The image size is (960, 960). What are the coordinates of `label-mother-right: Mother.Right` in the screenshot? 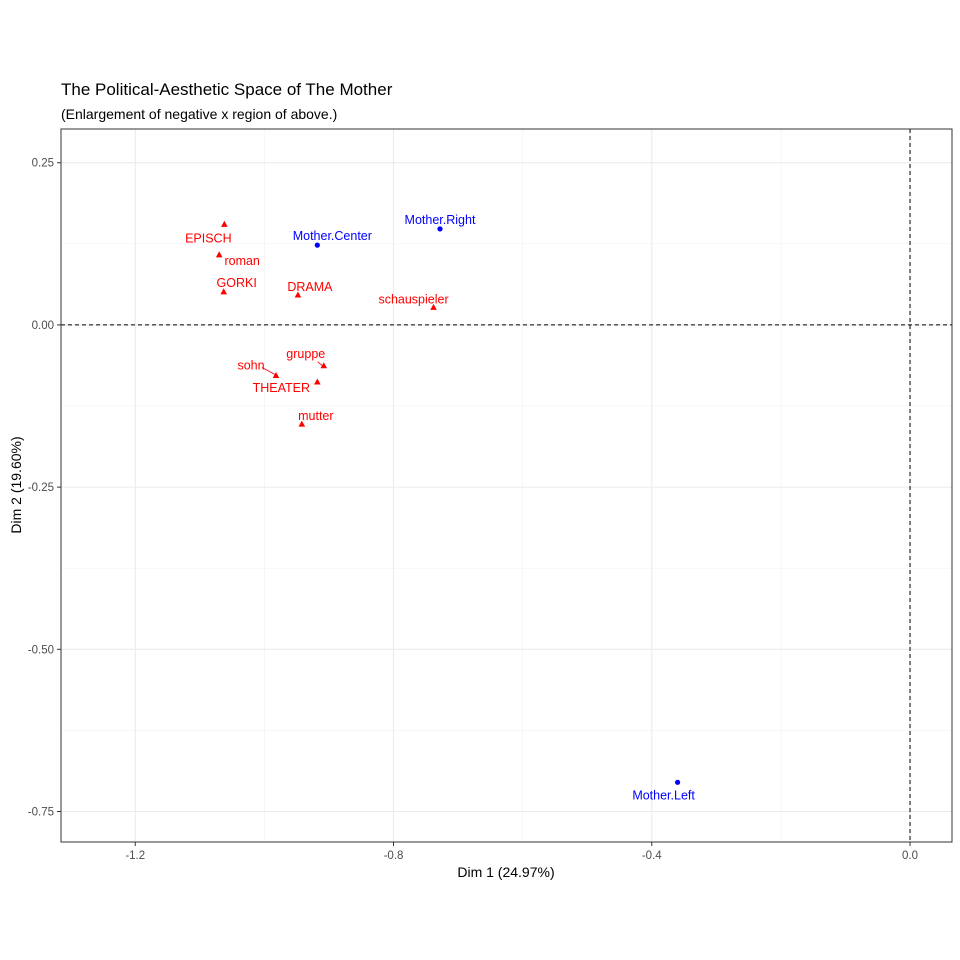 It's located at (440, 220).